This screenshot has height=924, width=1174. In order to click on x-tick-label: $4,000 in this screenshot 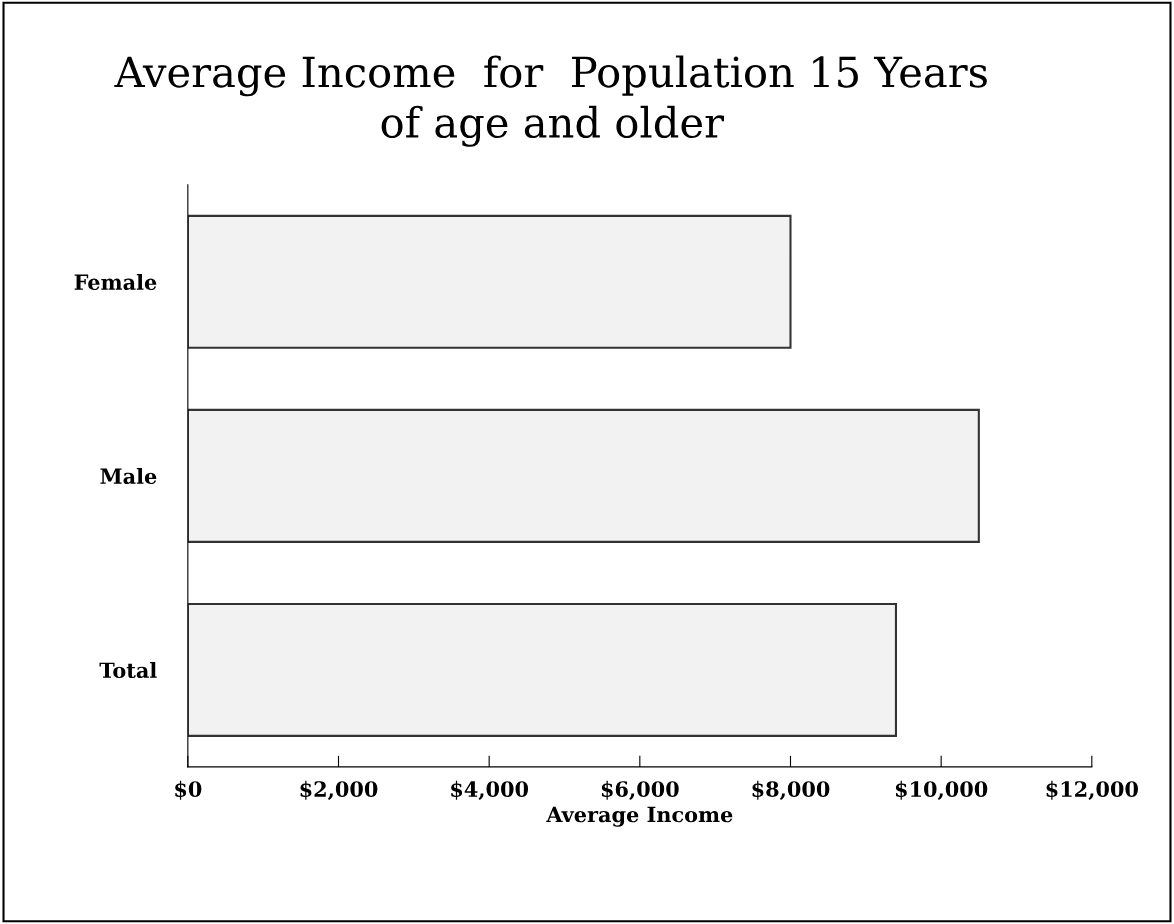, I will do `click(490, 790)`.